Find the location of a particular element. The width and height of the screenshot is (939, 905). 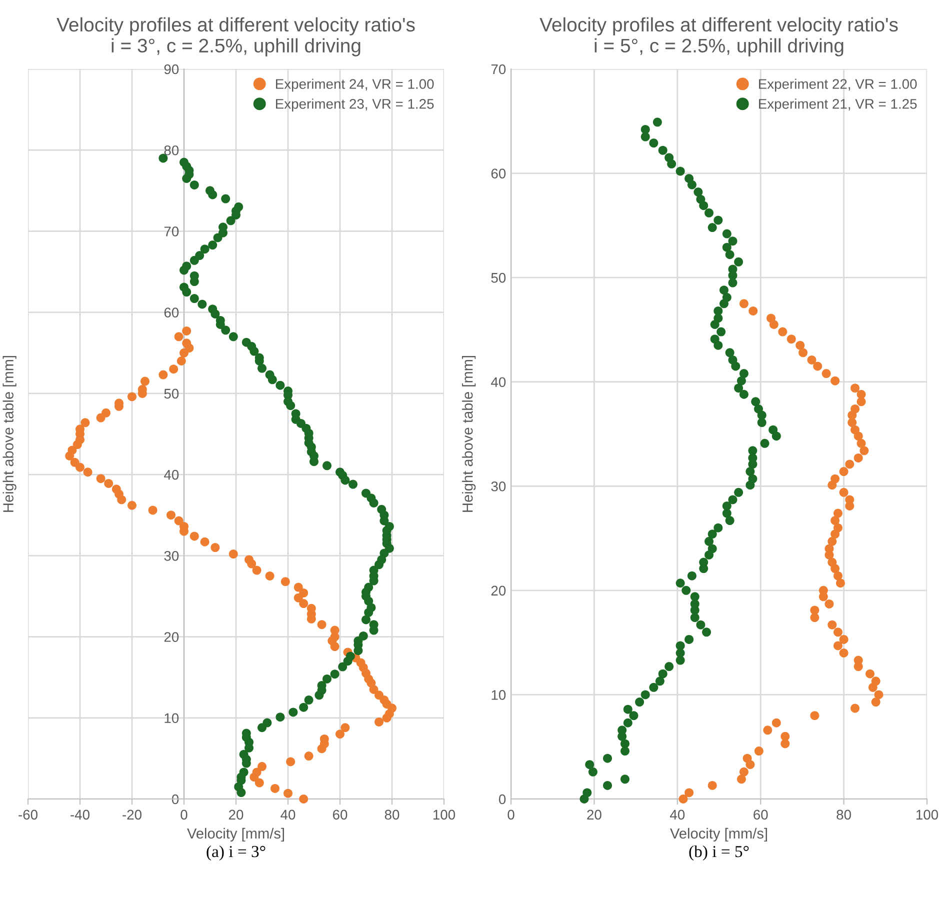

y-tick-label: 80 is located at coordinates (171, 150).